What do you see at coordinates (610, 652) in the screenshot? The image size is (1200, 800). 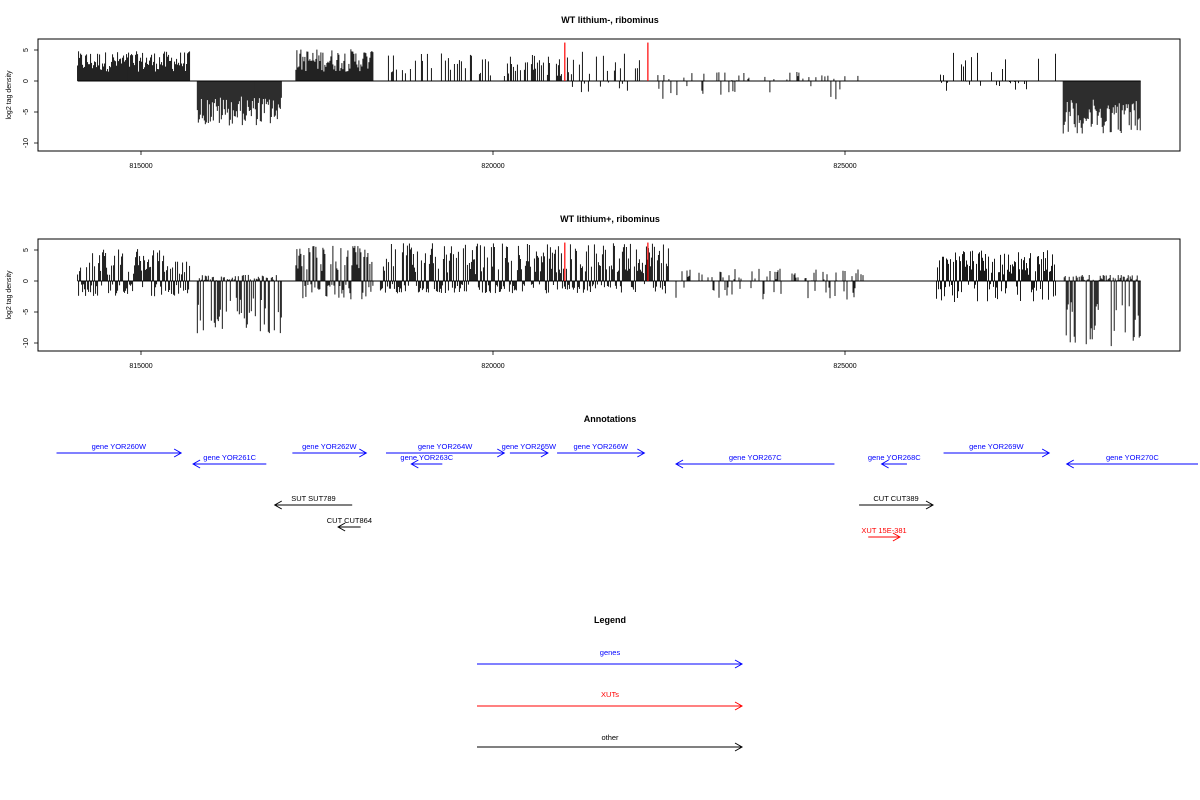 I see `legend-label-genes: genes` at bounding box center [610, 652].